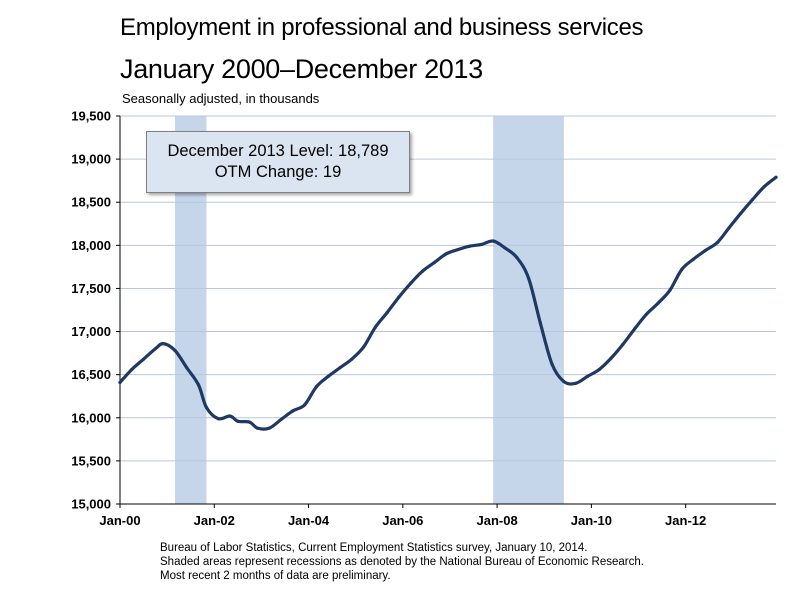  What do you see at coordinates (402, 520) in the screenshot?
I see `x-tick-label: Jan-06` at bounding box center [402, 520].